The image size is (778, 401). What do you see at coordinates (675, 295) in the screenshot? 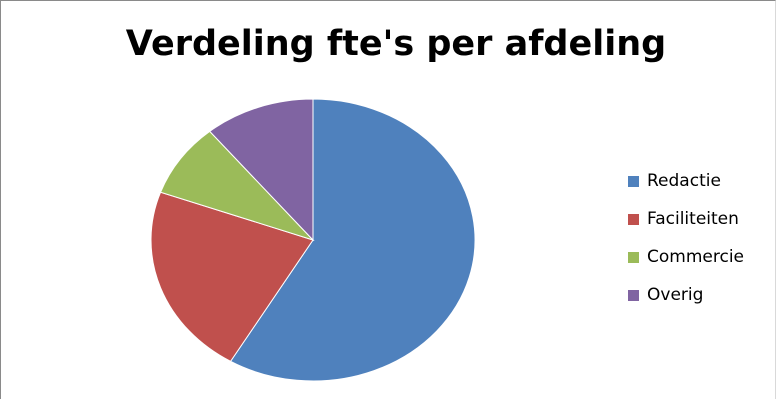
I see `legend-label: Overig` at bounding box center [675, 295].